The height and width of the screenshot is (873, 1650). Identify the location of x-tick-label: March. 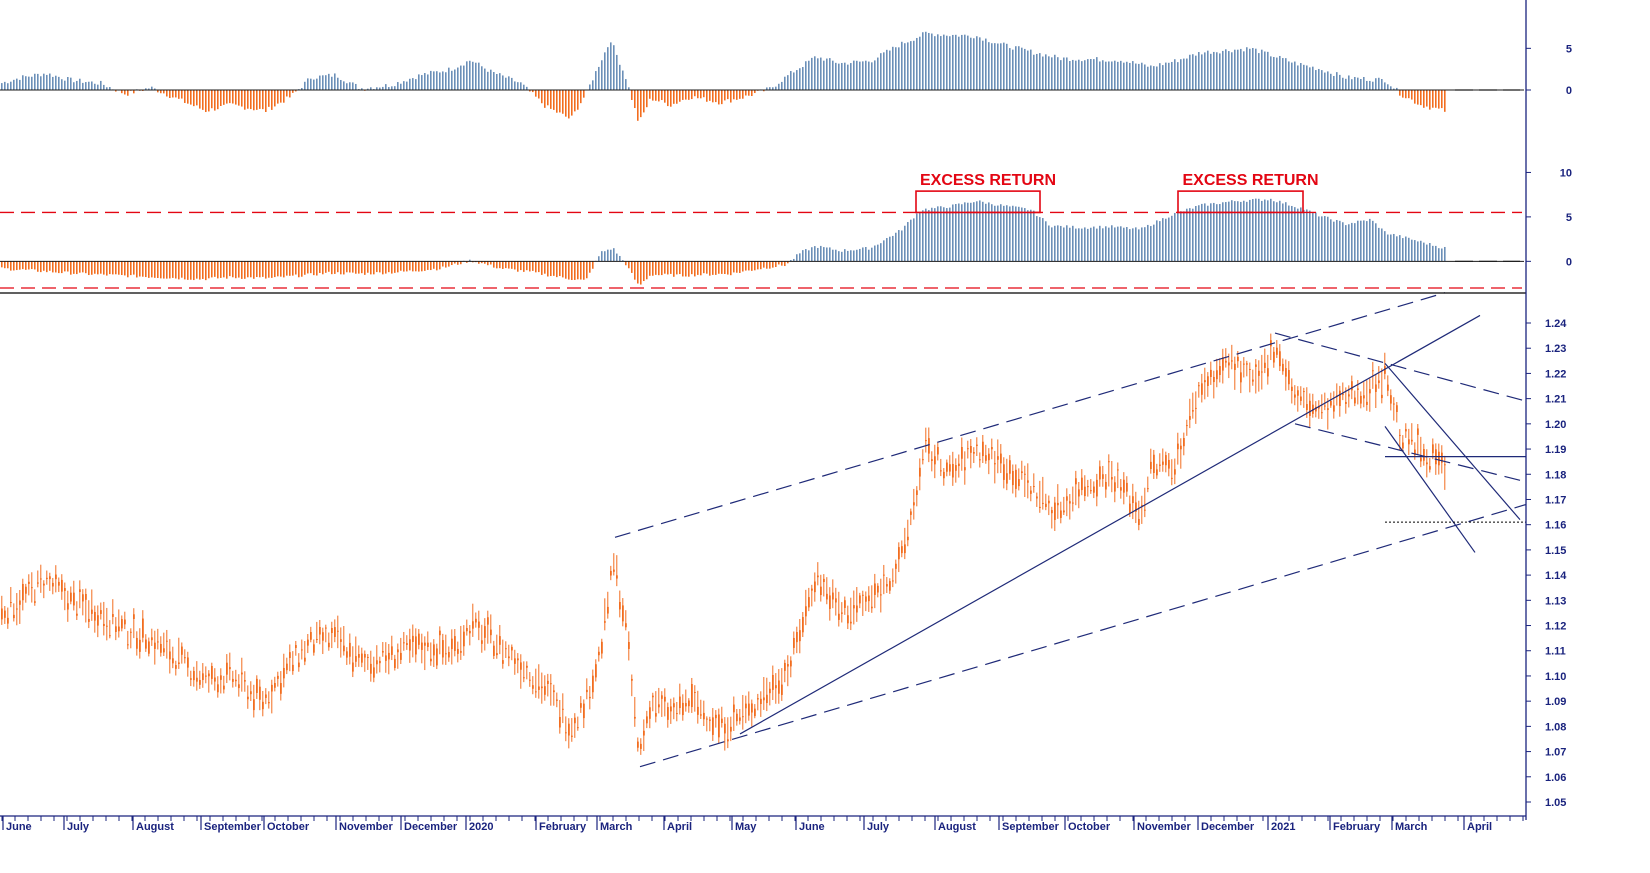
(1411, 827).